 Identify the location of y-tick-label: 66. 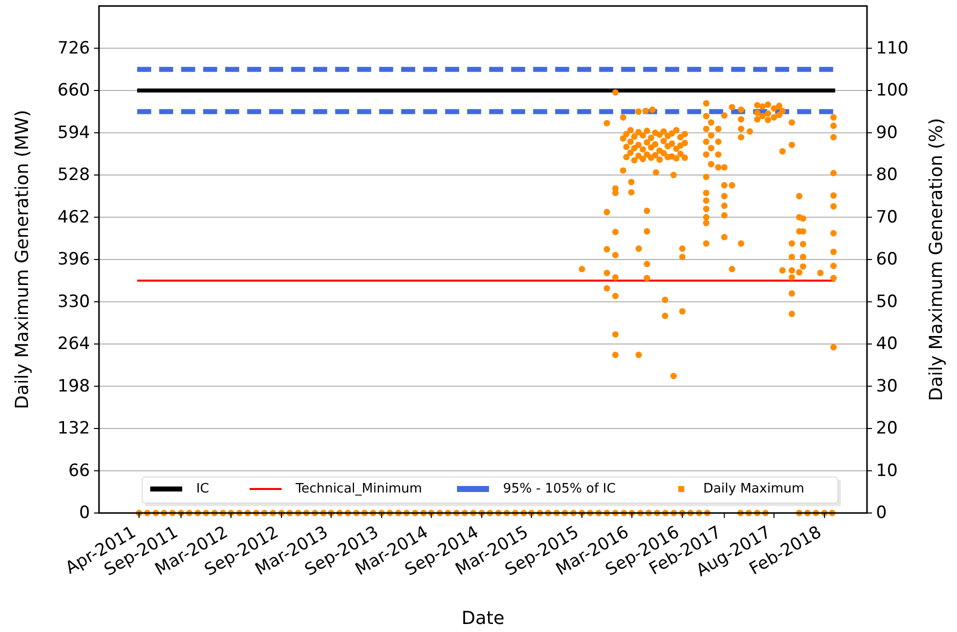
(79, 470).